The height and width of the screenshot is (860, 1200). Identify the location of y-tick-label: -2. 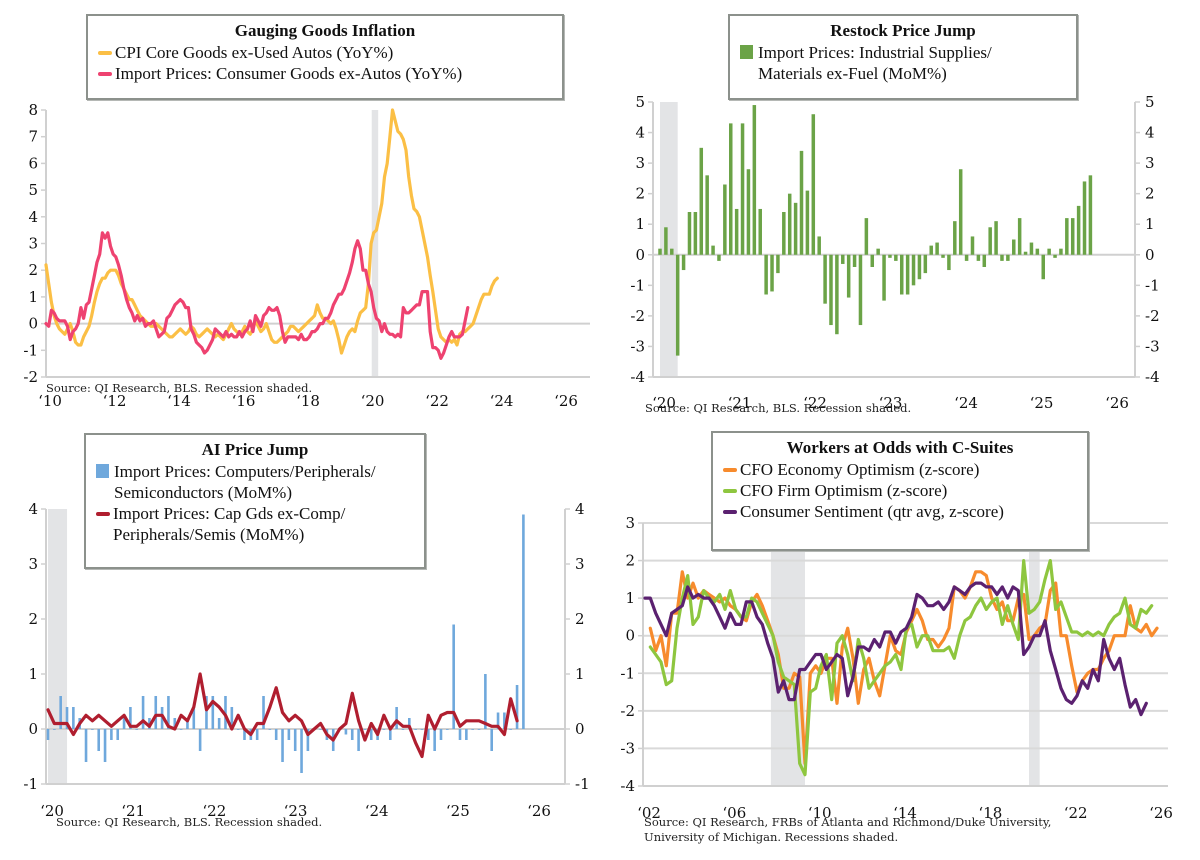
(30, 377).